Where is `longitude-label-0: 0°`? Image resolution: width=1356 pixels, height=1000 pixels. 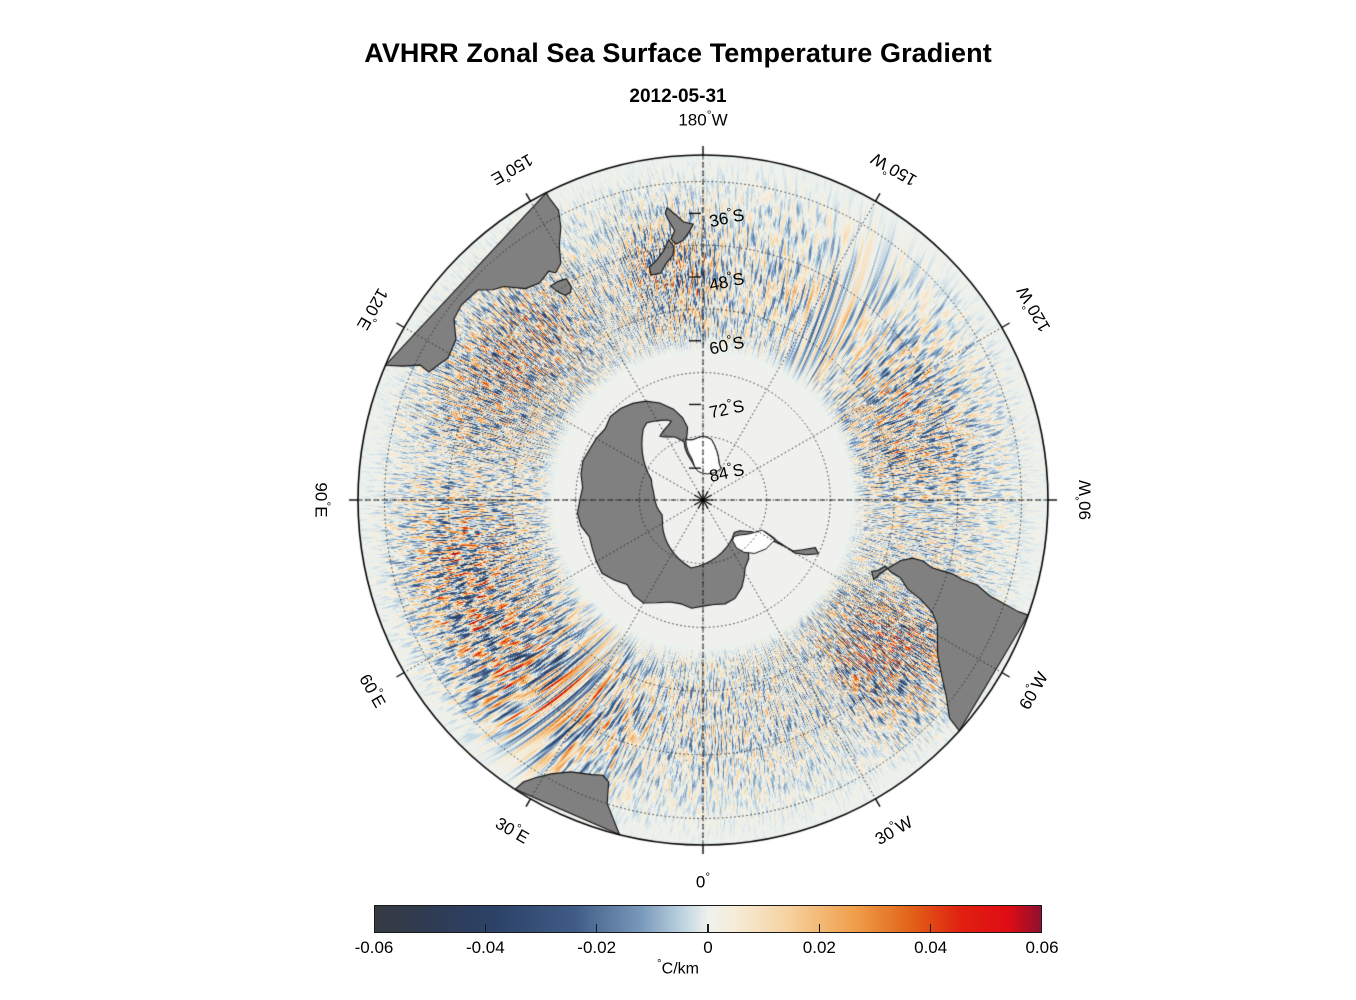
longitude-label-0: 0° is located at coordinates (703, 880).